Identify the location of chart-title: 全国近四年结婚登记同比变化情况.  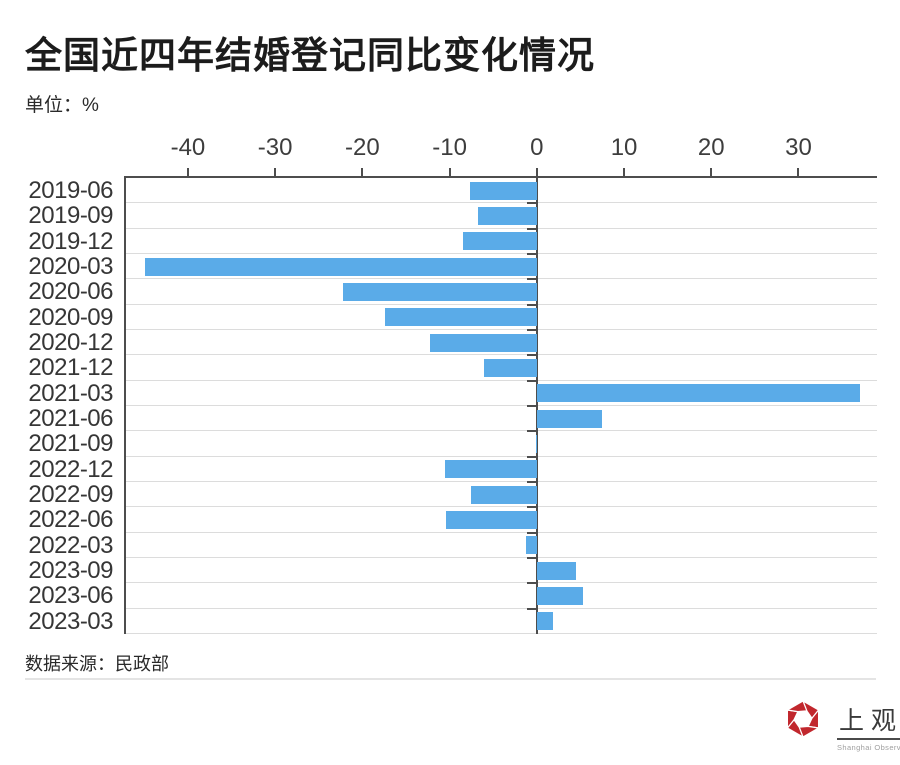
(310, 55).